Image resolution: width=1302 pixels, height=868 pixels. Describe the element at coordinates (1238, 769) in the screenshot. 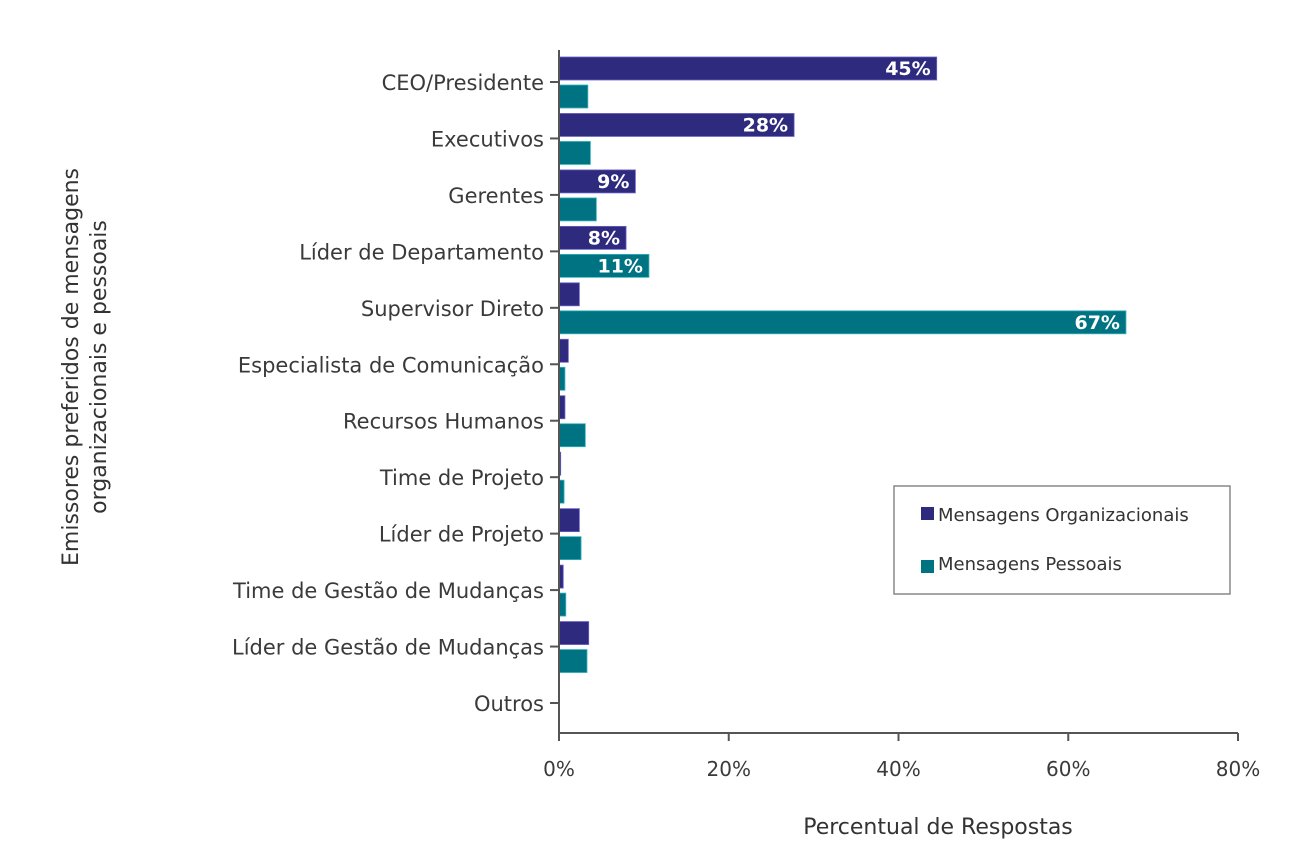

I see `x-tick-label: 80%` at that location.